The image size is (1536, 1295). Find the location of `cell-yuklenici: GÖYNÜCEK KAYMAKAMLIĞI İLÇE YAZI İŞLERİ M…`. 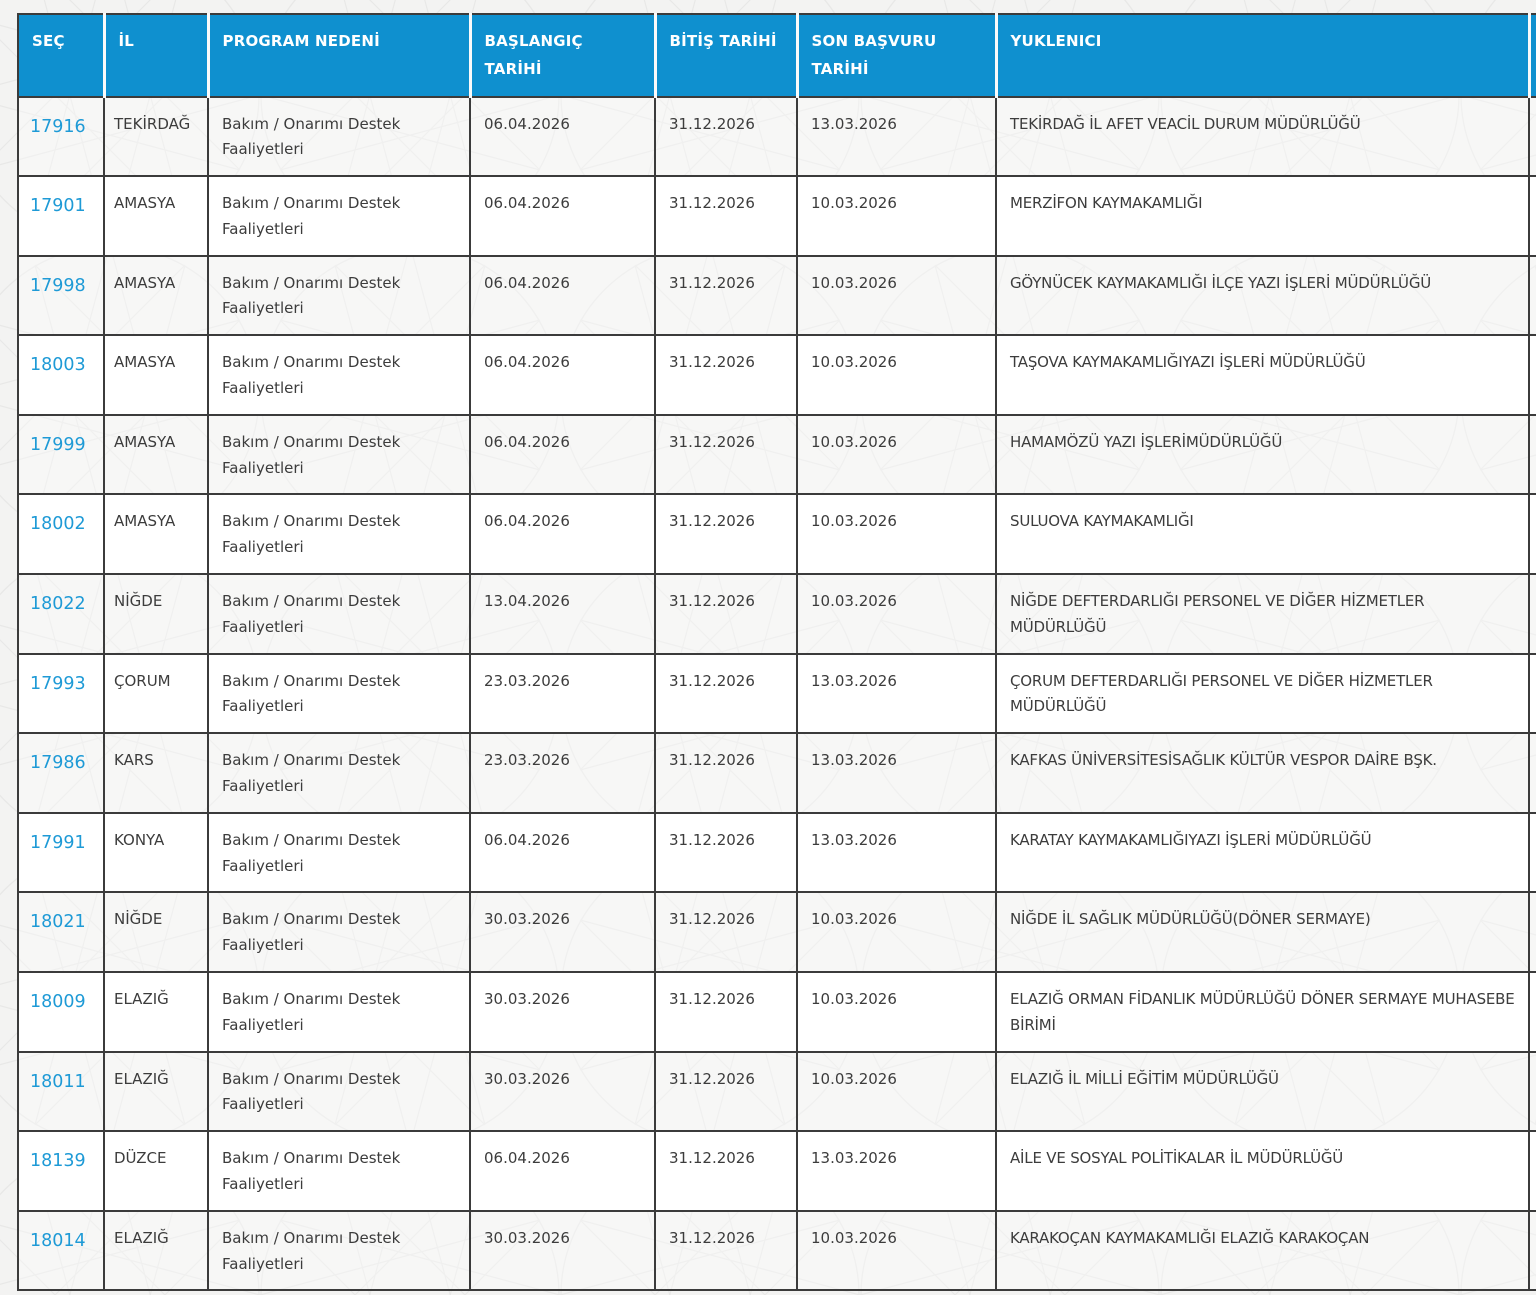

cell-yuklenici: GÖYNÜCEK KAYMAKAMLIĞI İLÇE YAZI İŞLERİ M… is located at coordinates (1262, 295).